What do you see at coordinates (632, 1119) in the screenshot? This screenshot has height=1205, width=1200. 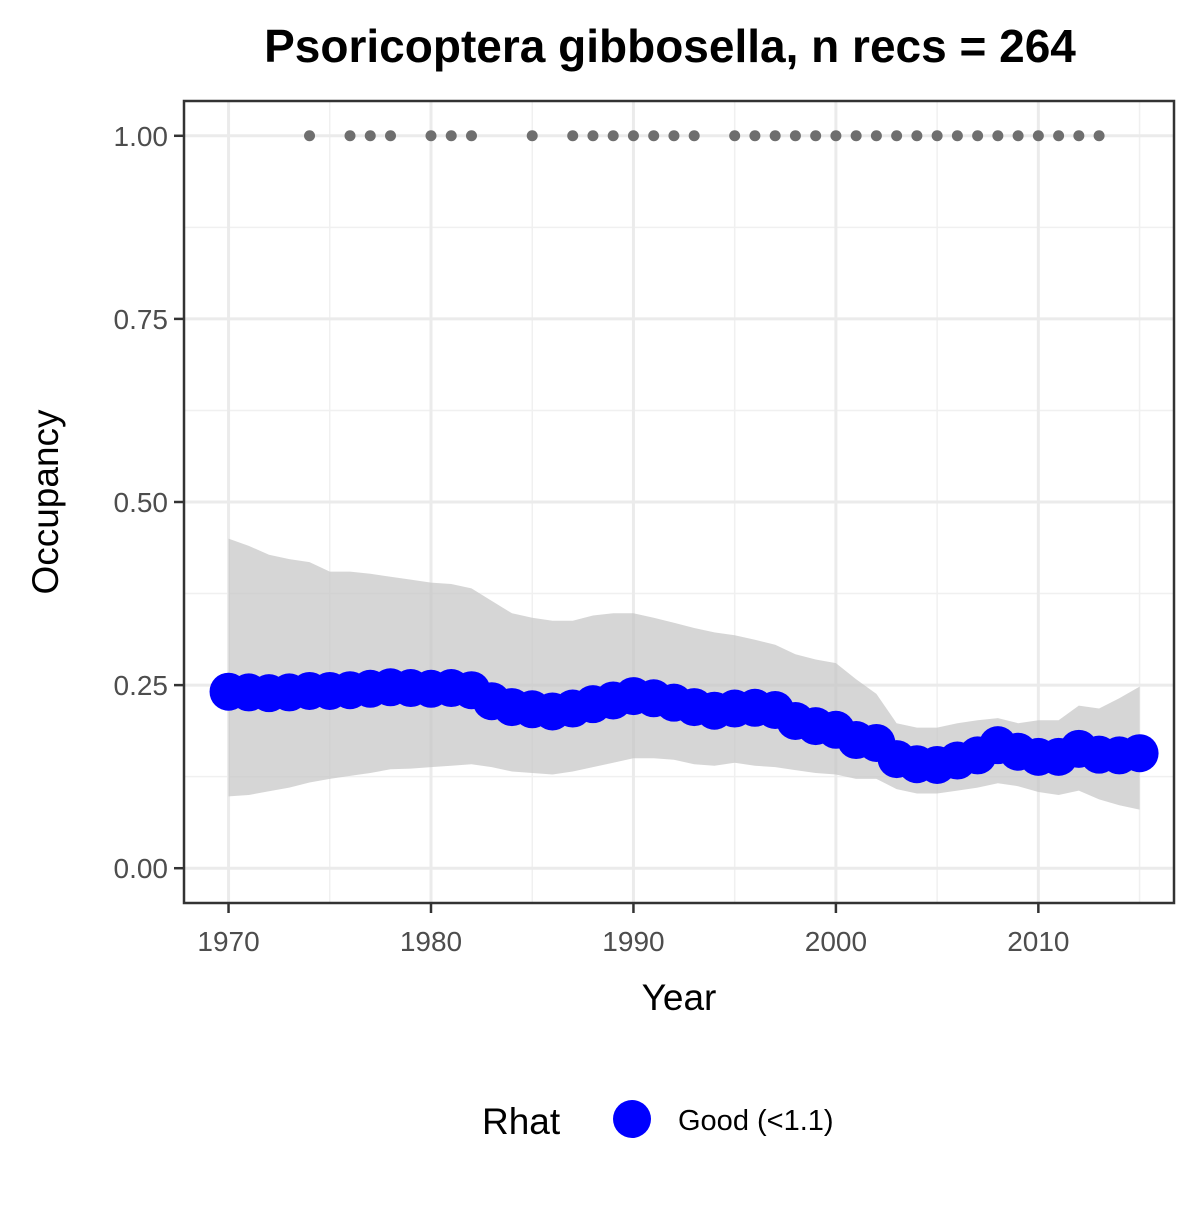 I see `legend-key-good` at bounding box center [632, 1119].